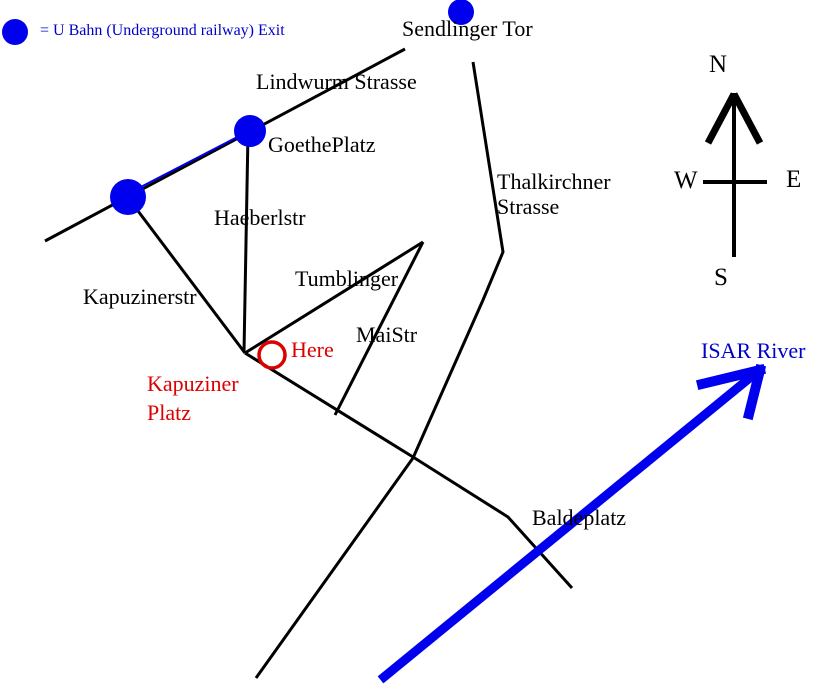  Describe the element at coordinates (246, 242) in the screenshot. I see `haeberlstr-line` at that location.